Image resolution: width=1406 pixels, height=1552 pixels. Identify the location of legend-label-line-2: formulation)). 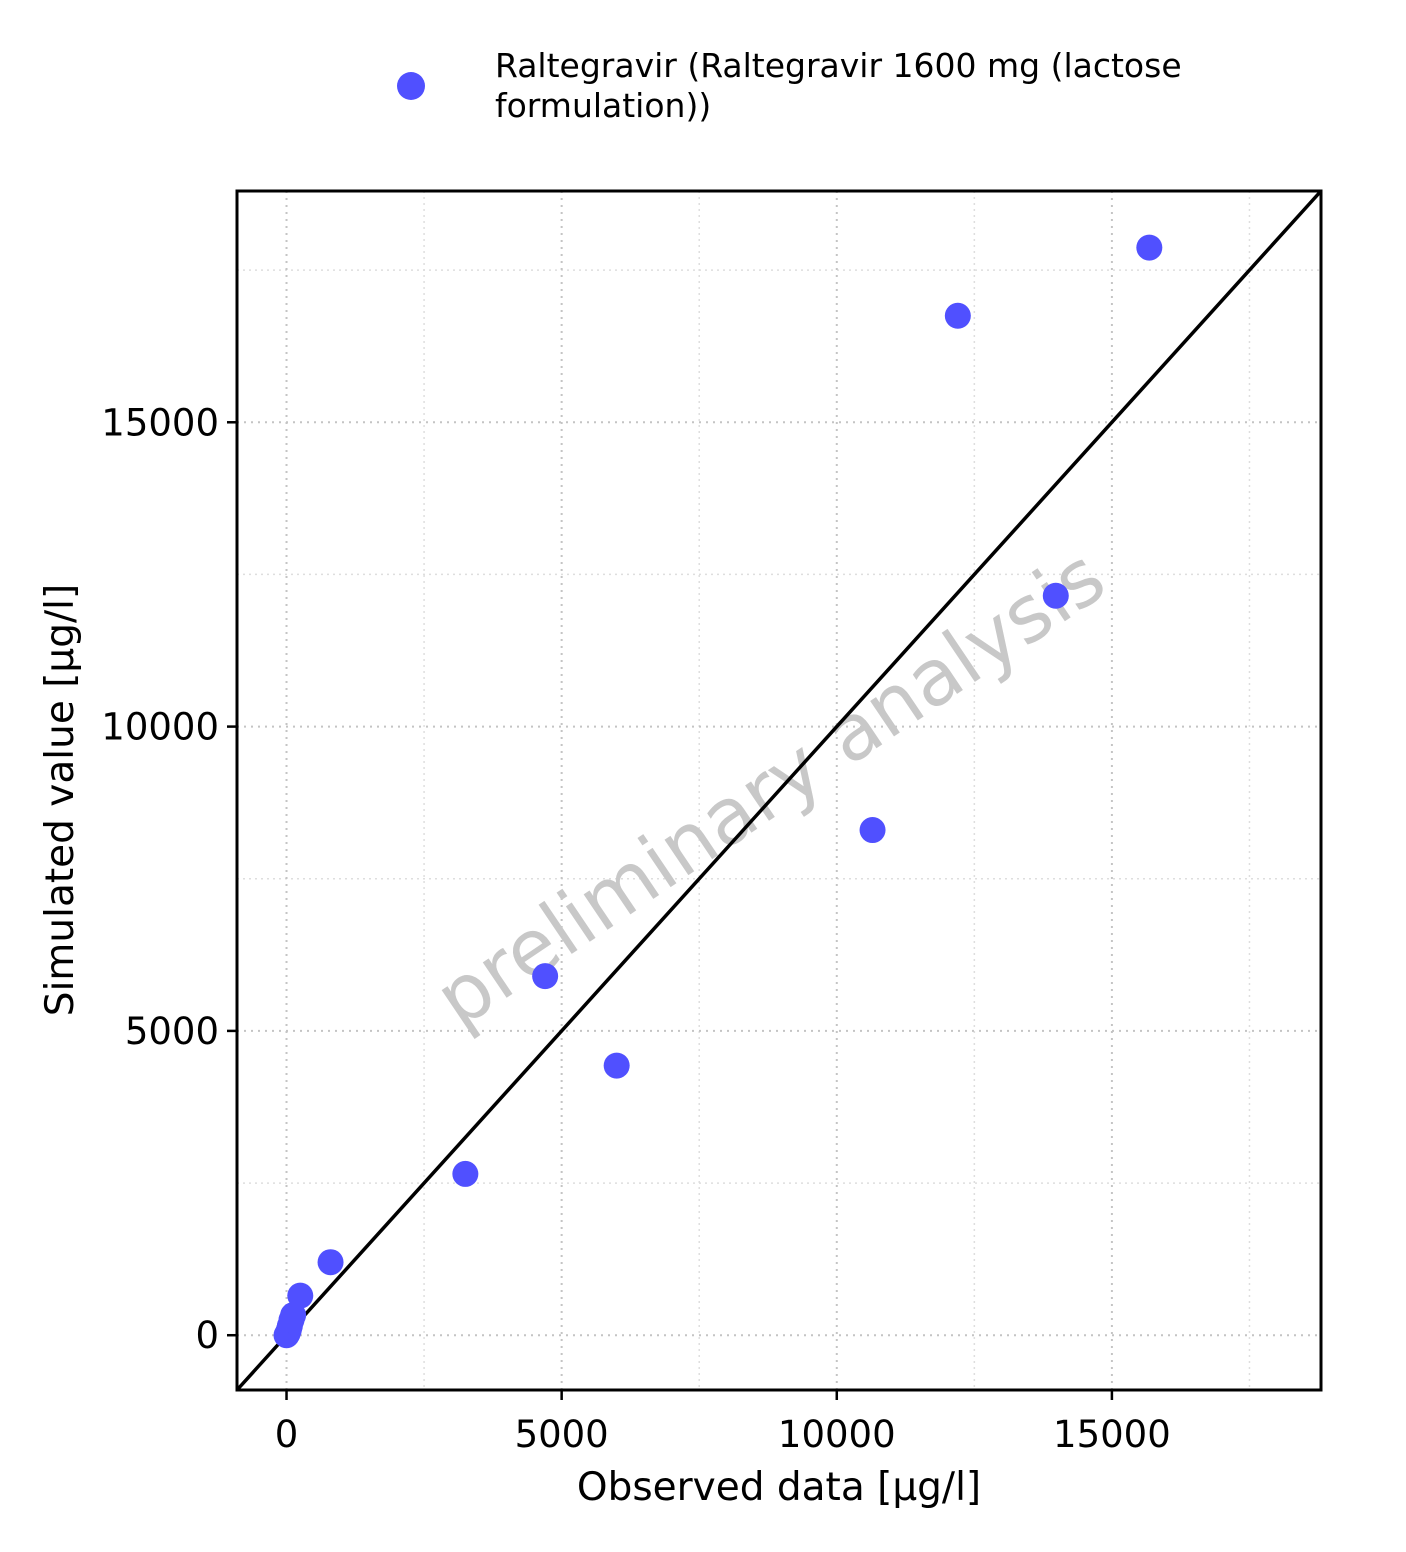
(603, 105).